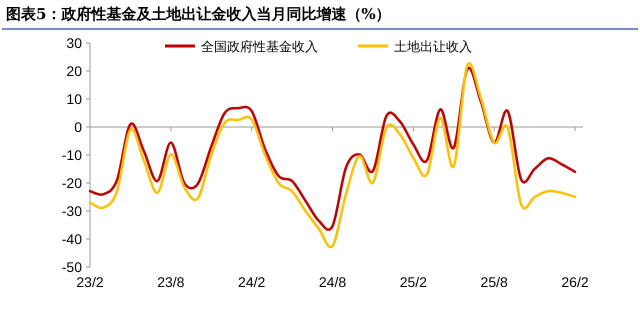  I want to click on x-tick-label: 23/8, so click(171, 282).